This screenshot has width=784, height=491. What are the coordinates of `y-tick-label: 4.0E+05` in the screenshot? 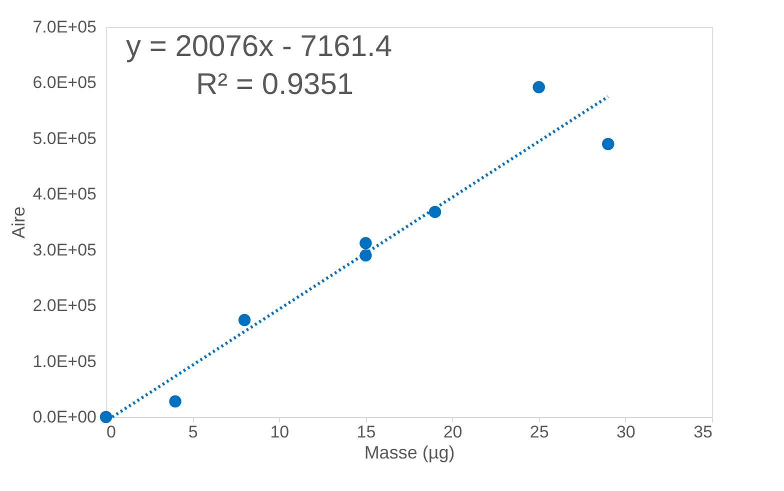 It's located at (64, 194).